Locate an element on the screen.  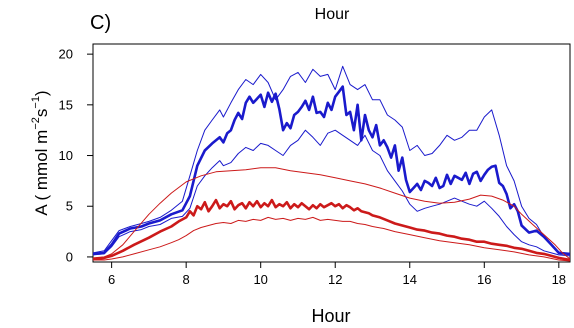
y-axis-label-exp2: −1 is located at coordinates (36, 102).